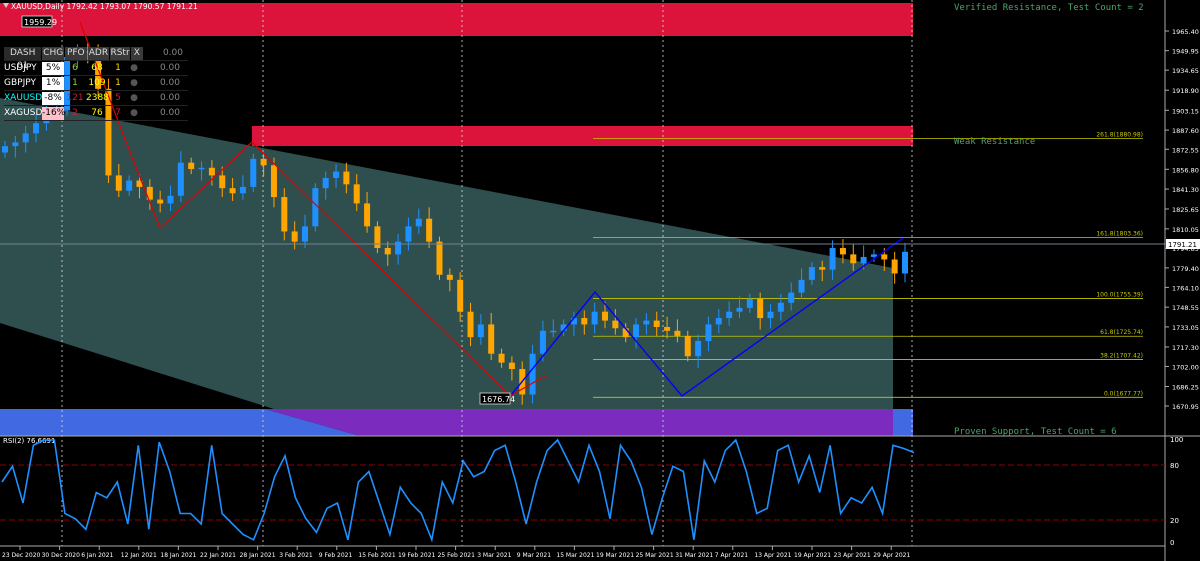 This screenshot has width=1200, height=561. What do you see at coordinates (169, 112) in the screenshot?
I see `row-value: 0.00` at bounding box center [169, 112].